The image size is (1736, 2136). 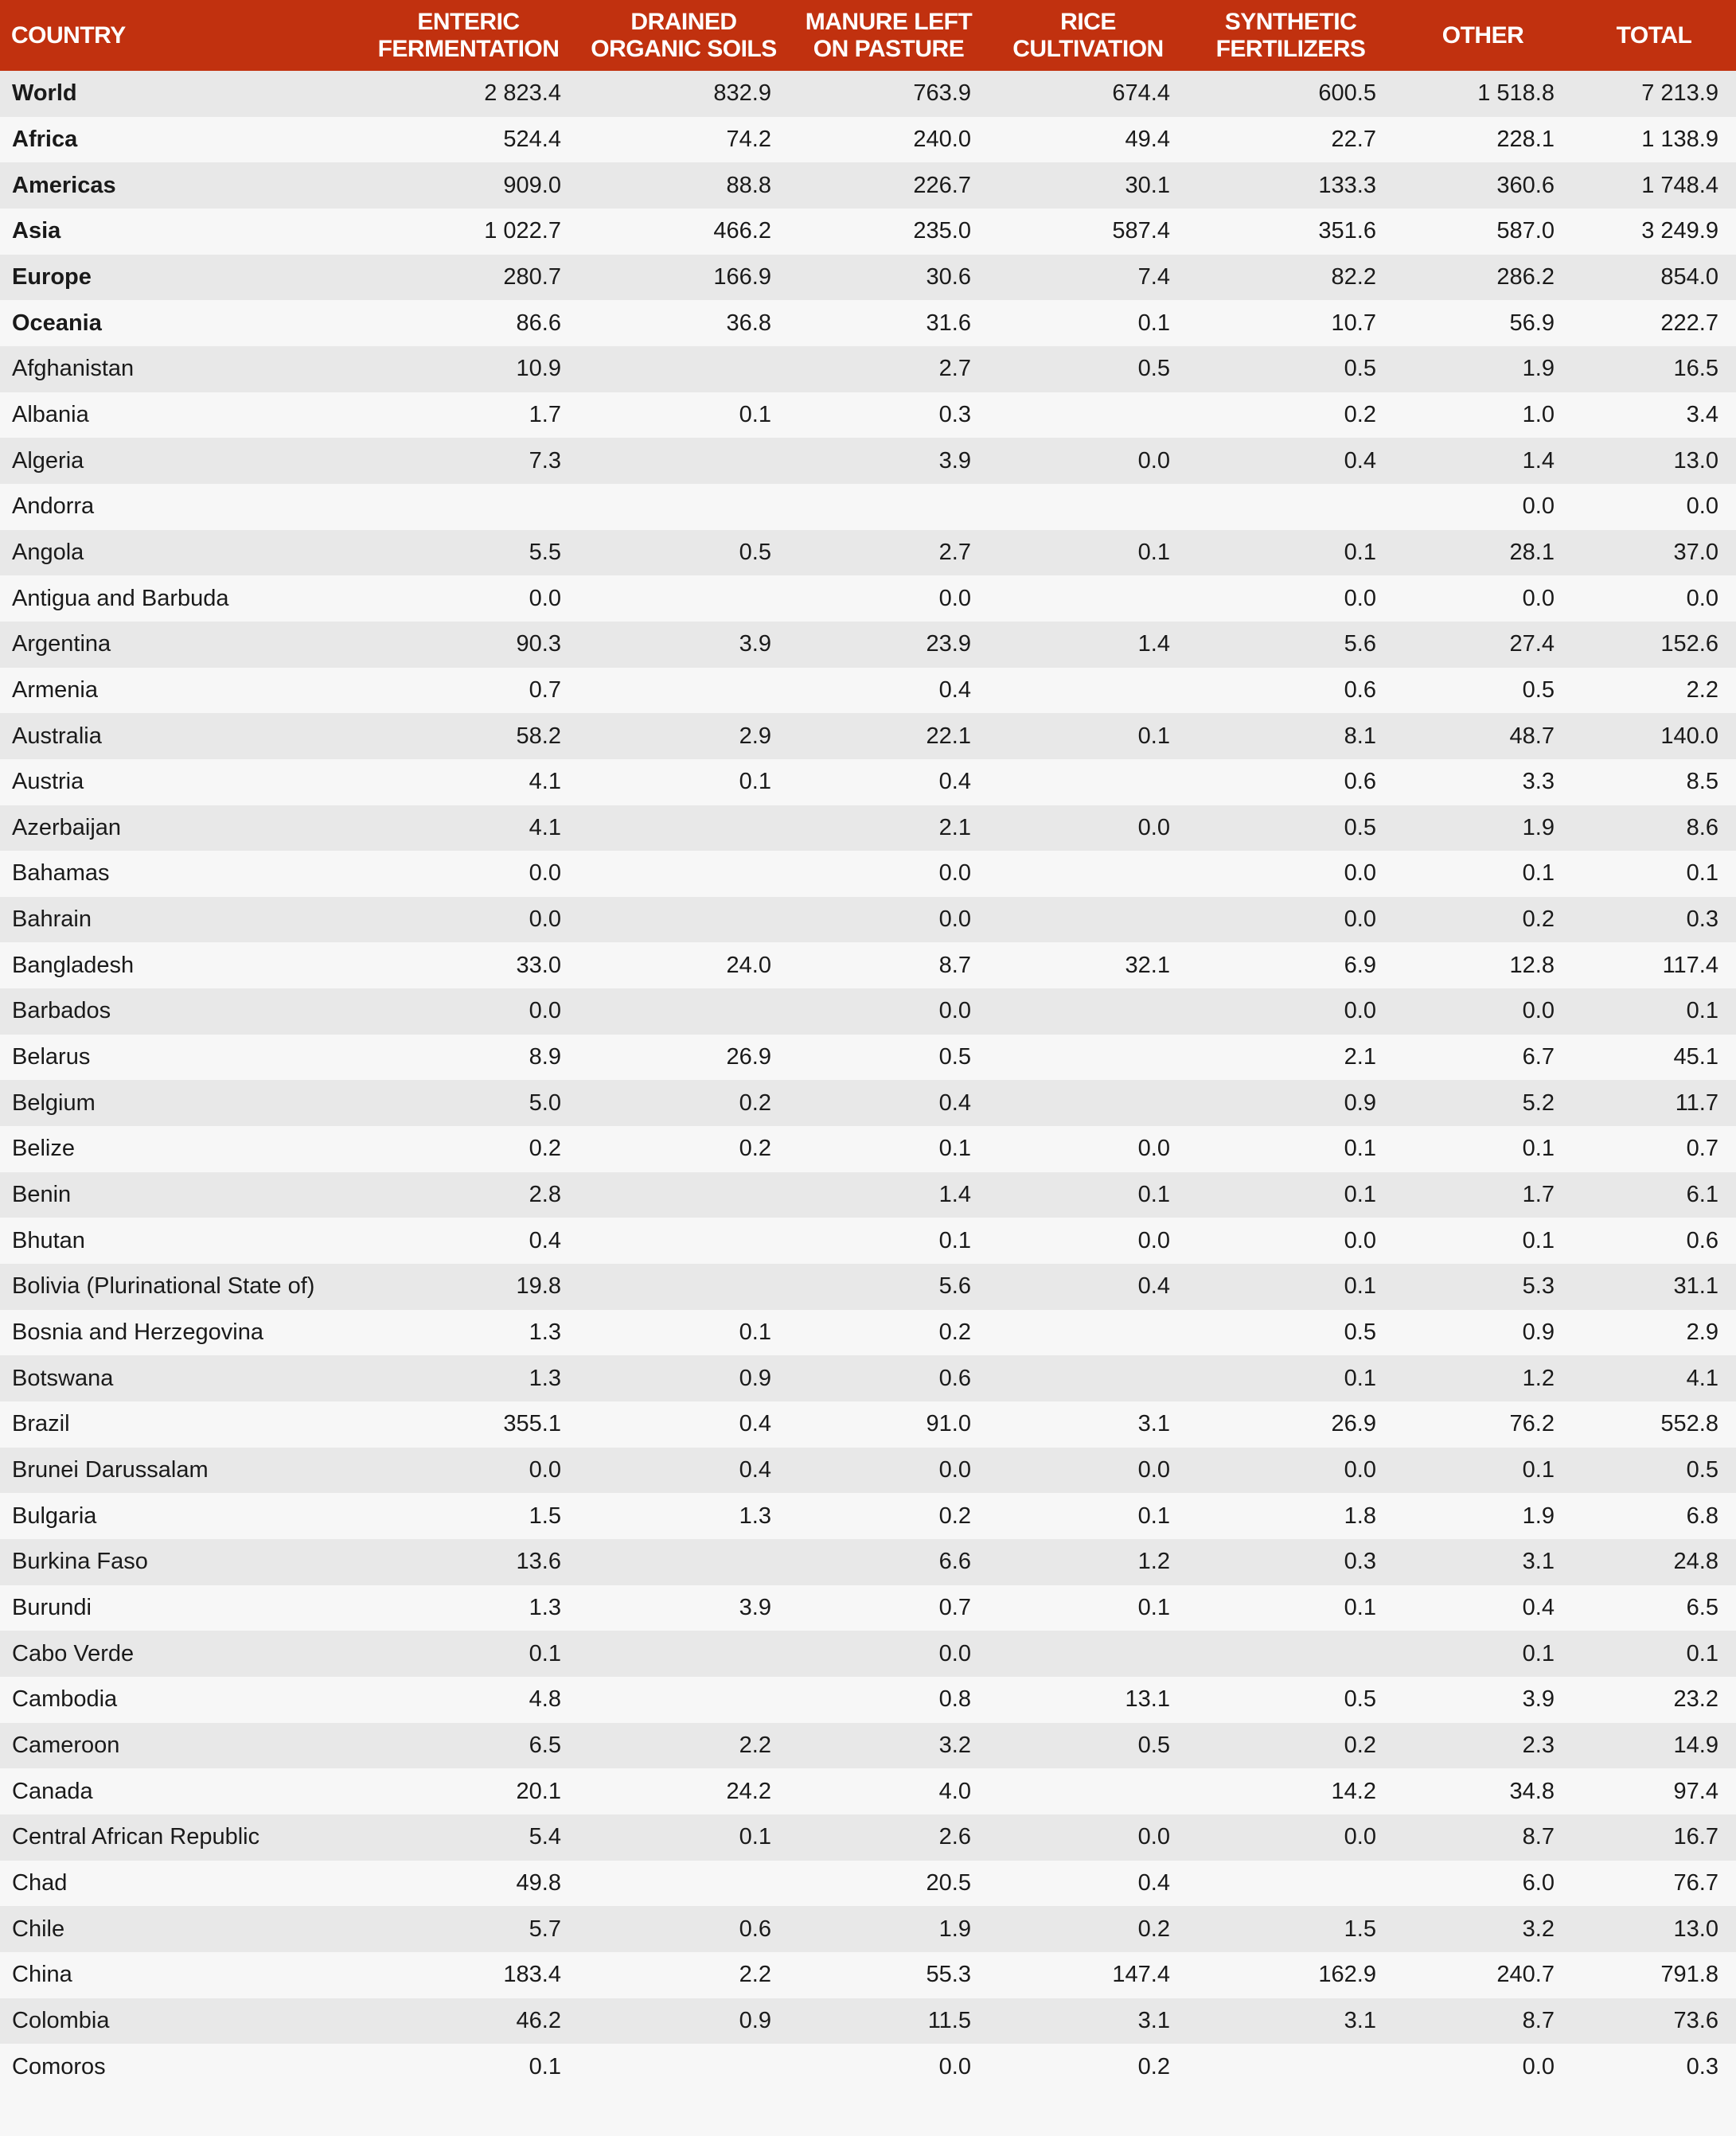 What do you see at coordinates (1353, 139) in the screenshot?
I see `value-cell: 22.7` at bounding box center [1353, 139].